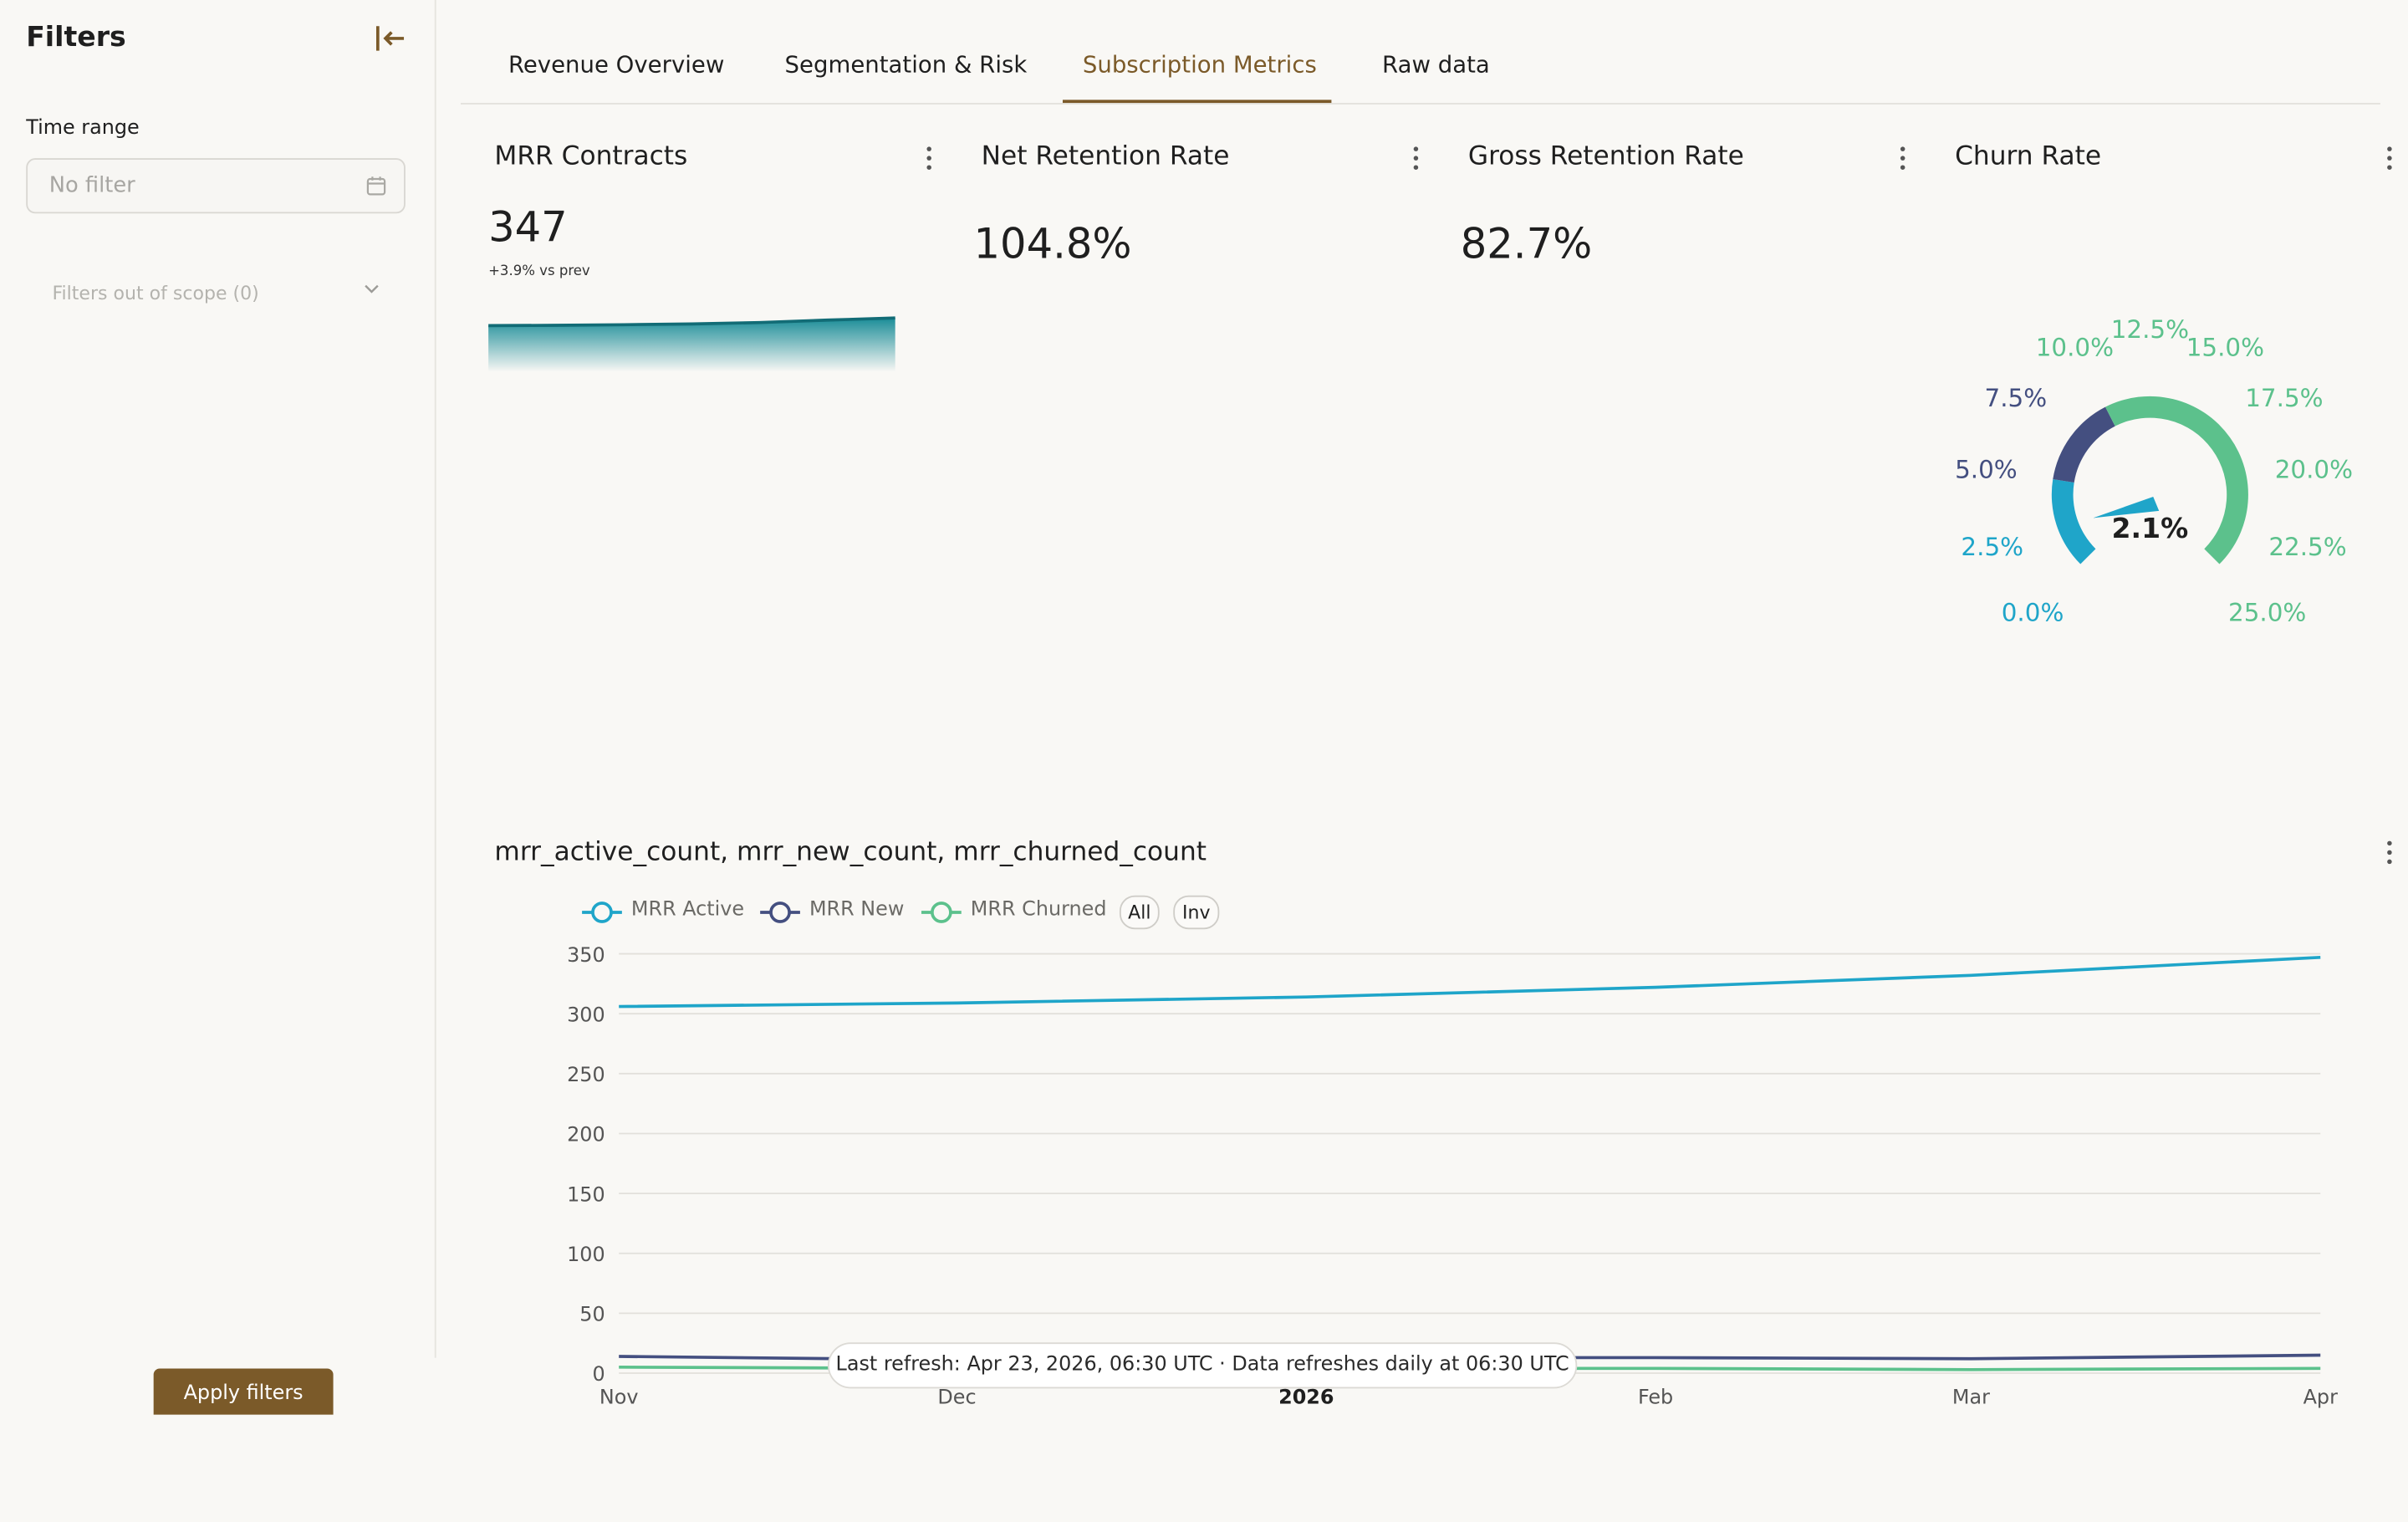 The width and height of the screenshot is (2408, 1522). I want to click on filters-out-of-scope-toggle: Filters out of scope (0), so click(216, 290).